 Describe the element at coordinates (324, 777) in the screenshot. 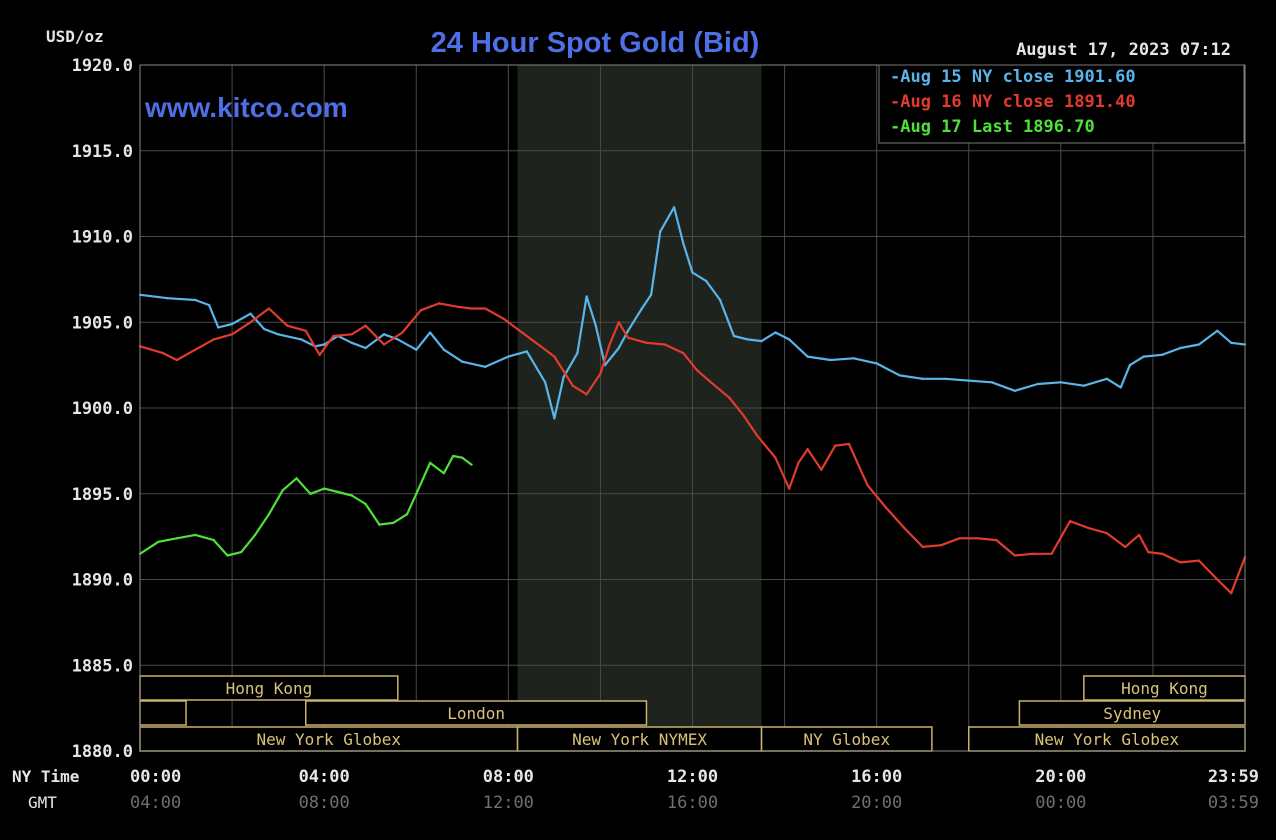

I see `x-tick-label-ny: 04:00` at that location.